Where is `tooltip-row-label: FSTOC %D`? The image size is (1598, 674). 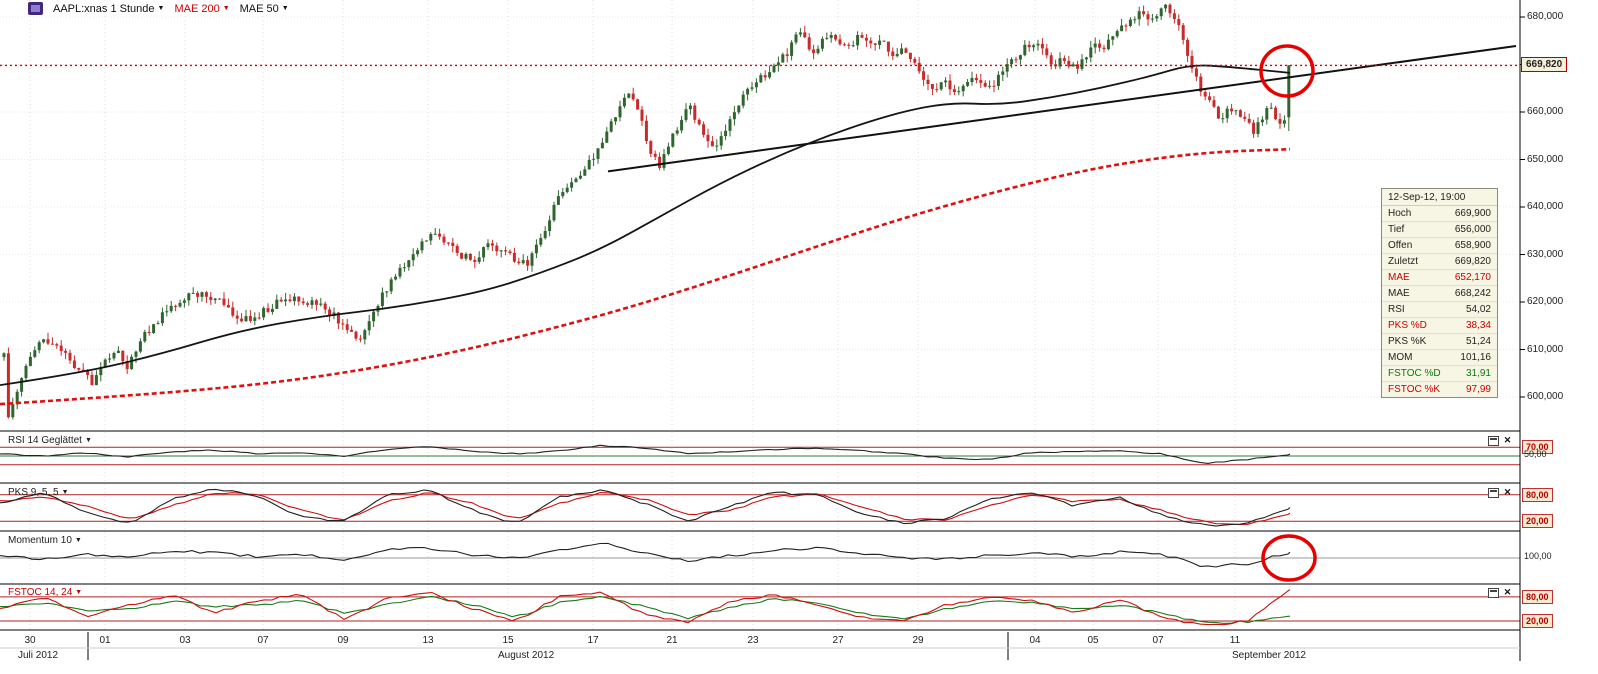 tooltip-row-label: FSTOC %D is located at coordinates (1414, 373).